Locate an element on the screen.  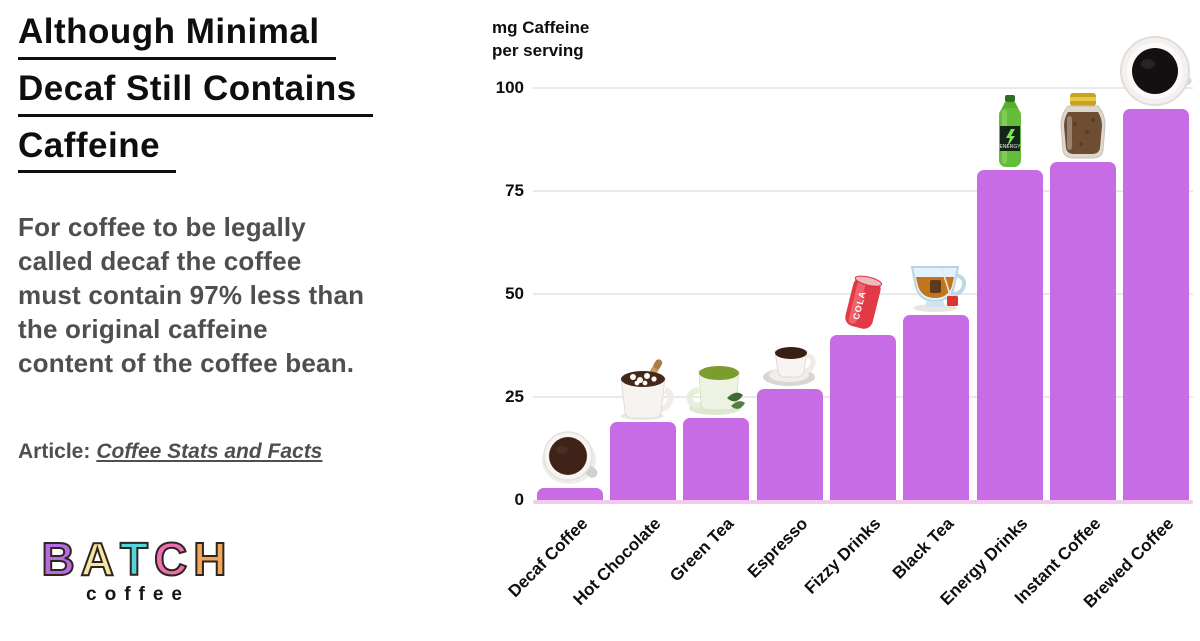
headline-line-2: Decaf Still Contains is located at coordinates (195, 93).